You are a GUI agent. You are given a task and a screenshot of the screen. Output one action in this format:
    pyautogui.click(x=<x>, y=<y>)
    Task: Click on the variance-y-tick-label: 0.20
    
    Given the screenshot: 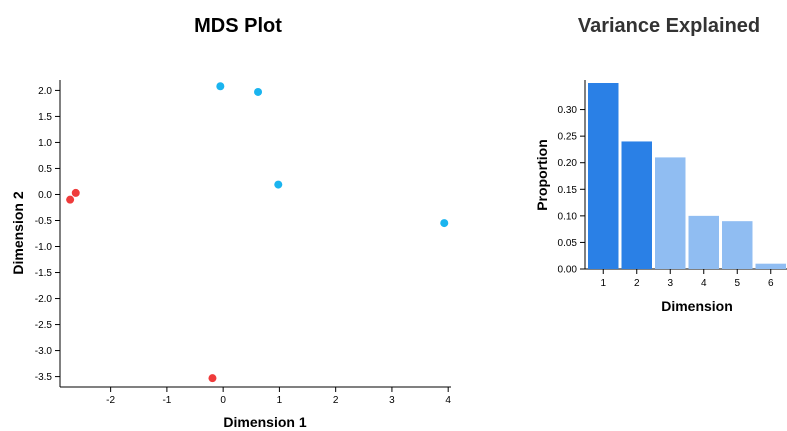 What is the action you would take?
    pyautogui.click(x=568, y=163)
    